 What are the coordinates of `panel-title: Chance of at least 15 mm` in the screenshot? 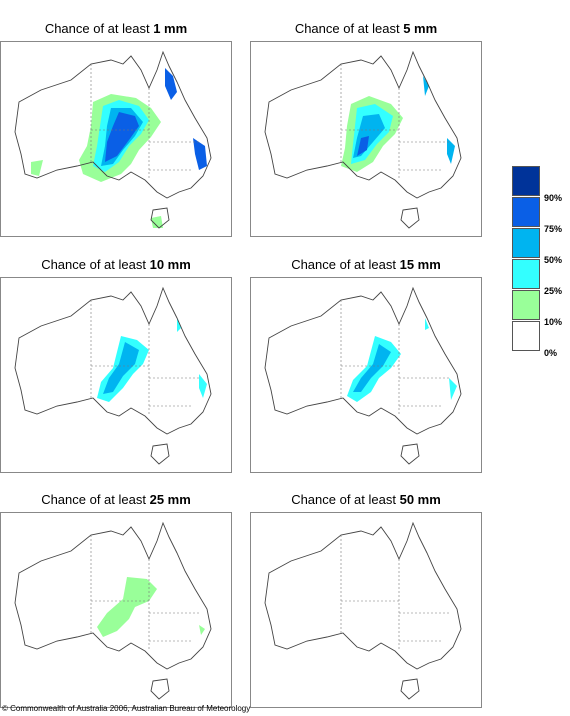 It's located at (366, 264).